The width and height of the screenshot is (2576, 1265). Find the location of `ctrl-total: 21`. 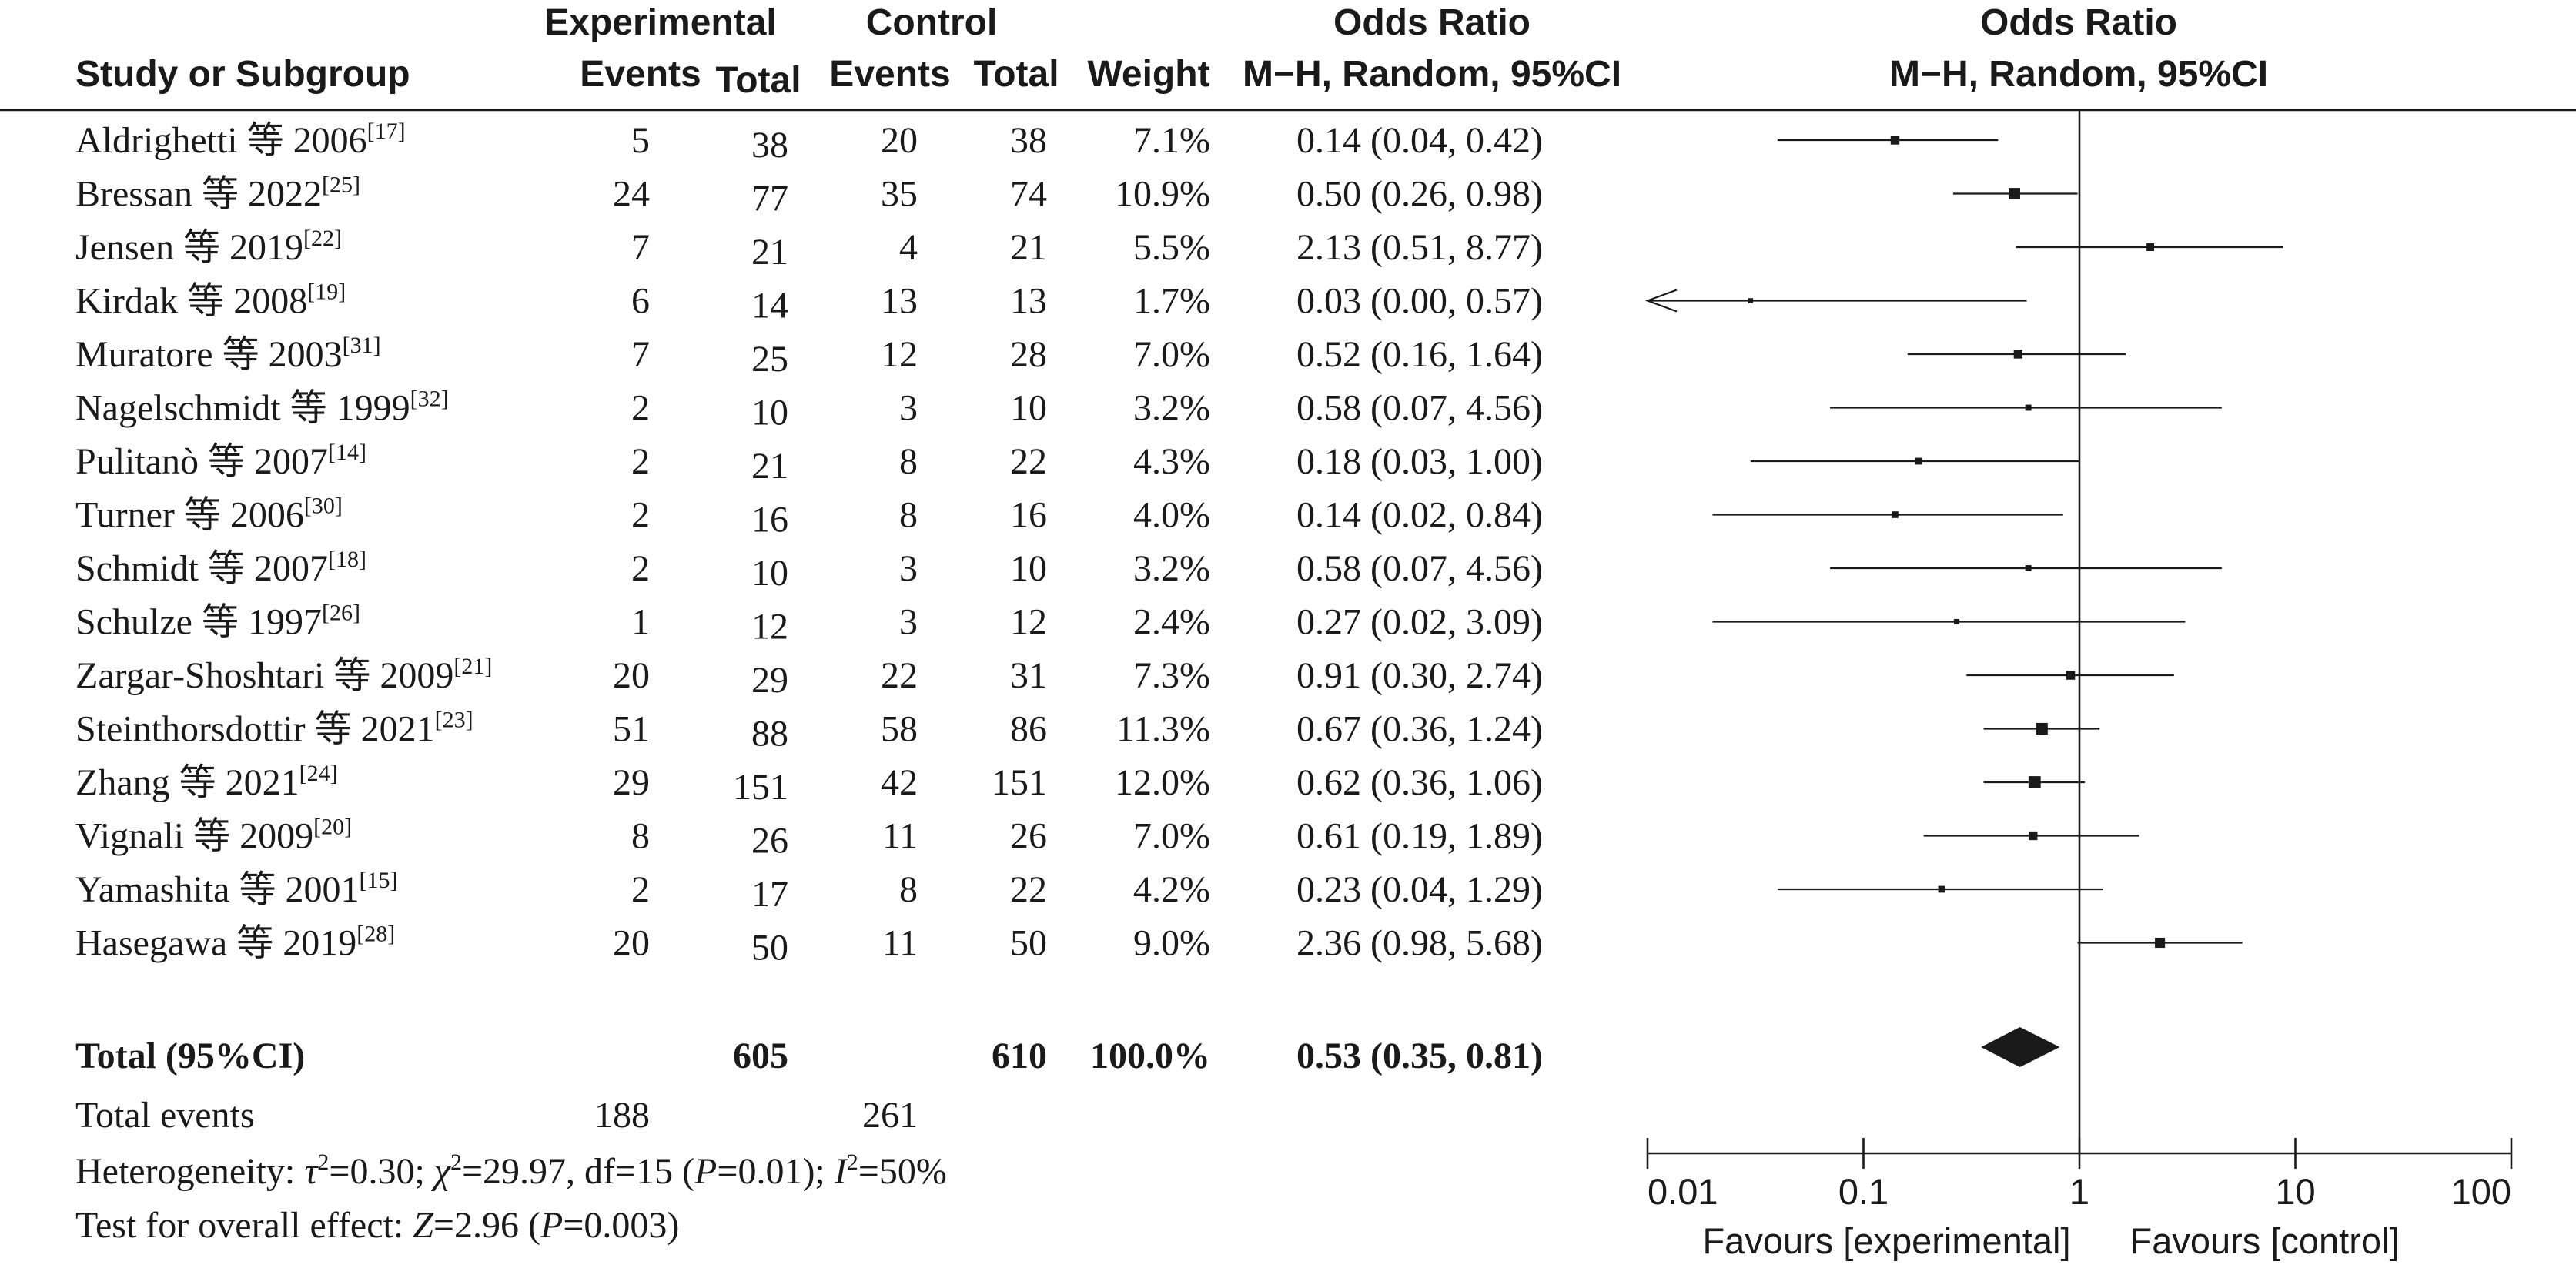

ctrl-total: 21 is located at coordinates (1029, 247).